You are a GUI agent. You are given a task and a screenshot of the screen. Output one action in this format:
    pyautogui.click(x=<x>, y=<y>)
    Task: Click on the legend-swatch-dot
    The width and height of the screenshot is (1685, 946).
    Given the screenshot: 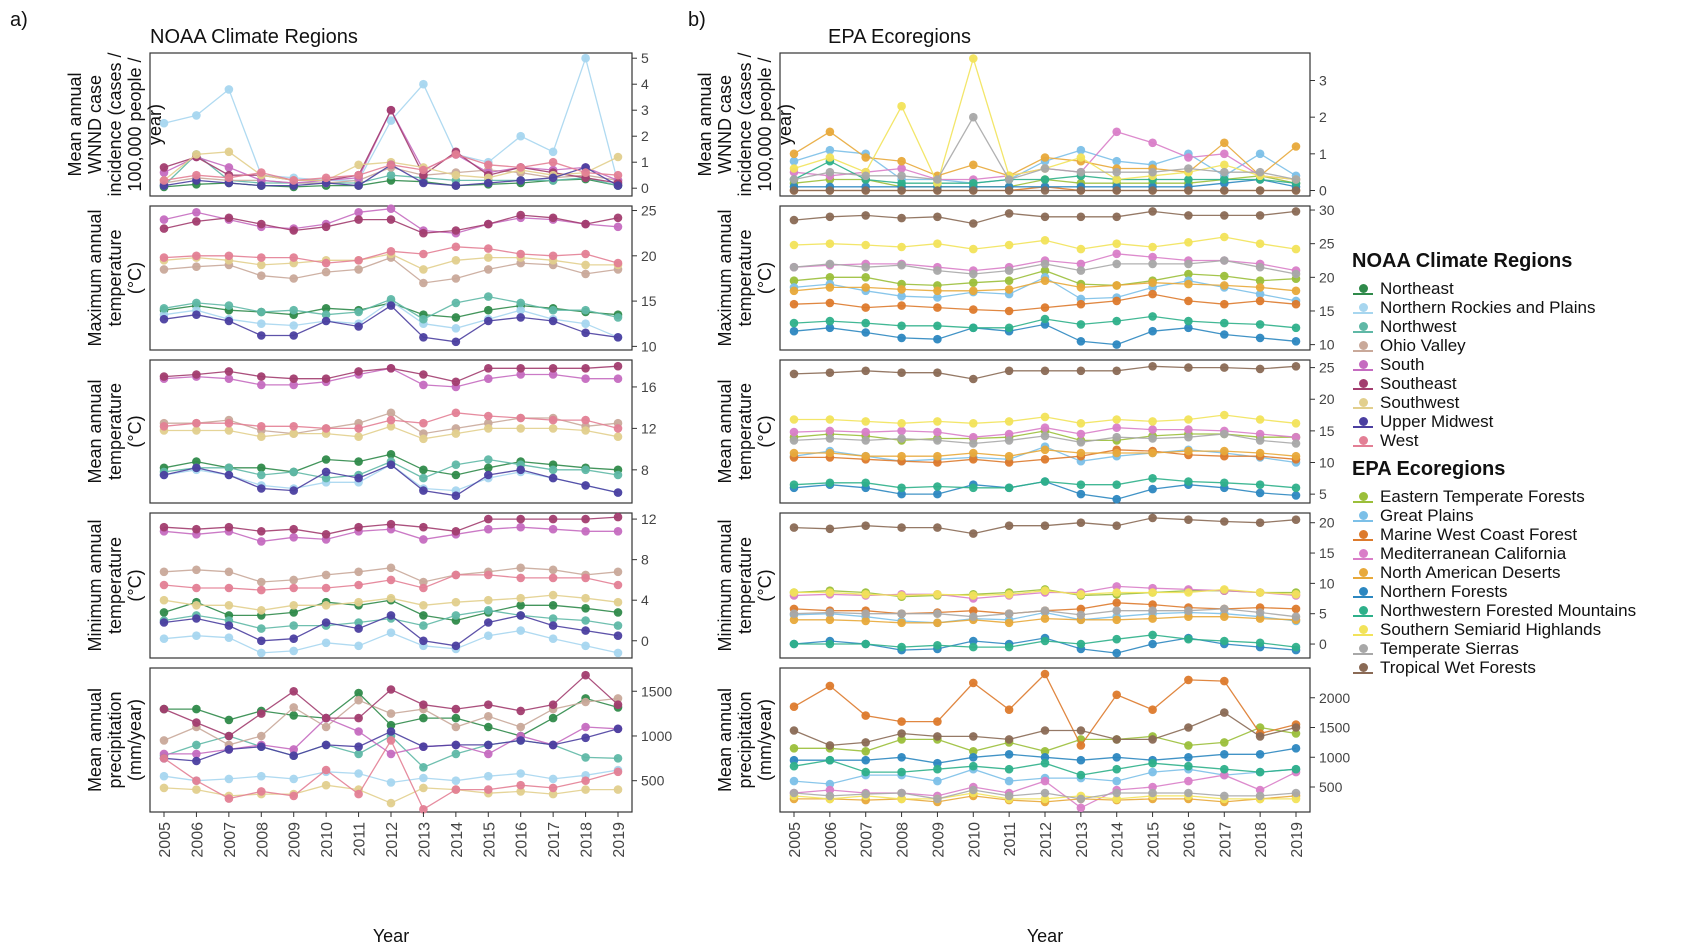 What is the action you would take?
    pyautogui.click(x=1363, y=515)
    